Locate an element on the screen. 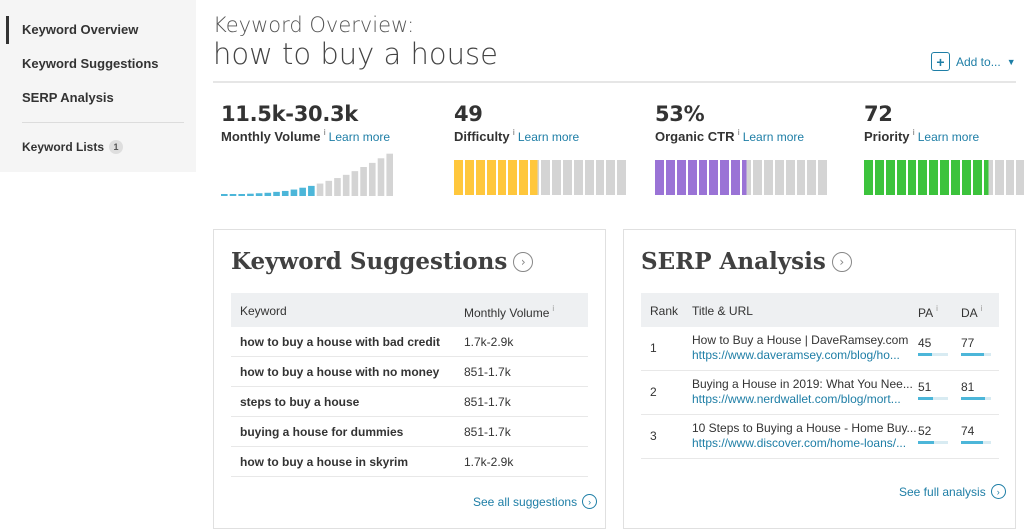 The height and width of the screenshot is (529, 1024). page-label: Keyword Overview: is located at coordinates (314, 25).